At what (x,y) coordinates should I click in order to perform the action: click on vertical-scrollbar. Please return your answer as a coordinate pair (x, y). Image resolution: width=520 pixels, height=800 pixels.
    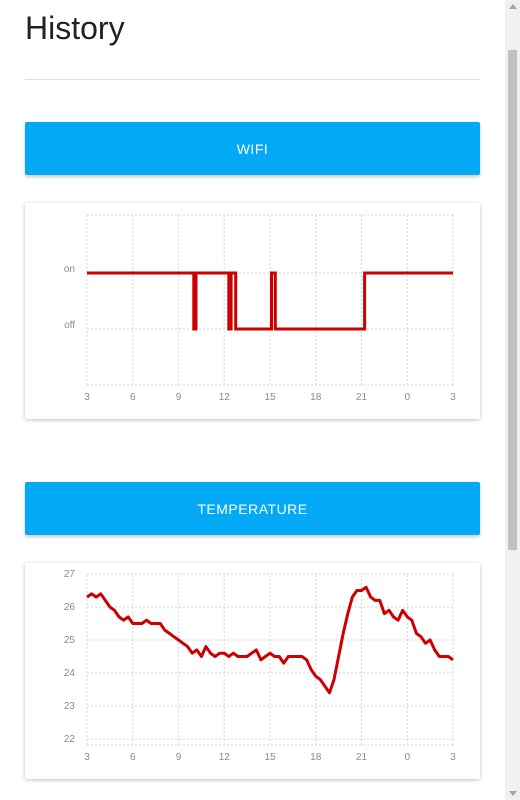
    Looking at the image, I should click on (512, 400).